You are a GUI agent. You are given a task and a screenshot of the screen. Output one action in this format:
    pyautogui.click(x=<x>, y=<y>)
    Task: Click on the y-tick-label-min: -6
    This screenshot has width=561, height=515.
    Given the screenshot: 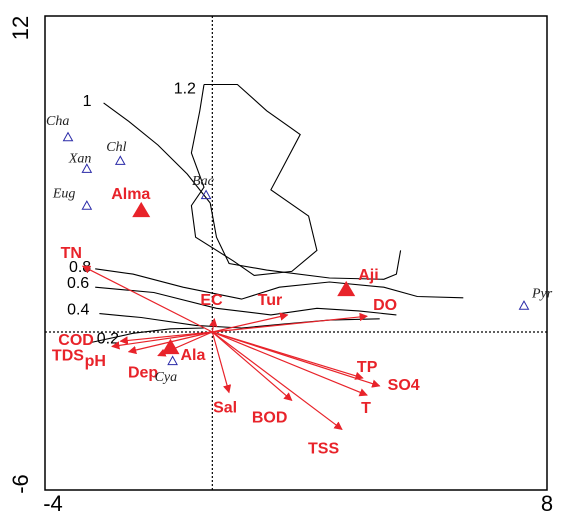 What is the action you would take?
    pyautogui.click(x=20, y=484)
    